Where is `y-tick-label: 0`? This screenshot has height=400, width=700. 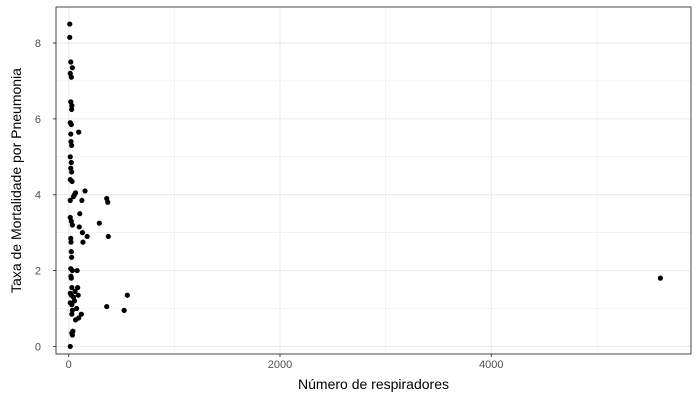
y-tick-label: 0 is located at coordinates (38, 347).